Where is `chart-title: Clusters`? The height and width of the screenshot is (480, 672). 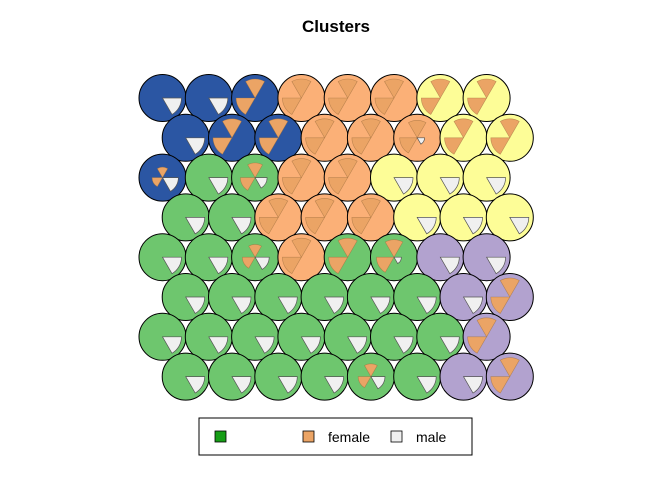 chart-title: Clusters is located at coordinates (336, 26).